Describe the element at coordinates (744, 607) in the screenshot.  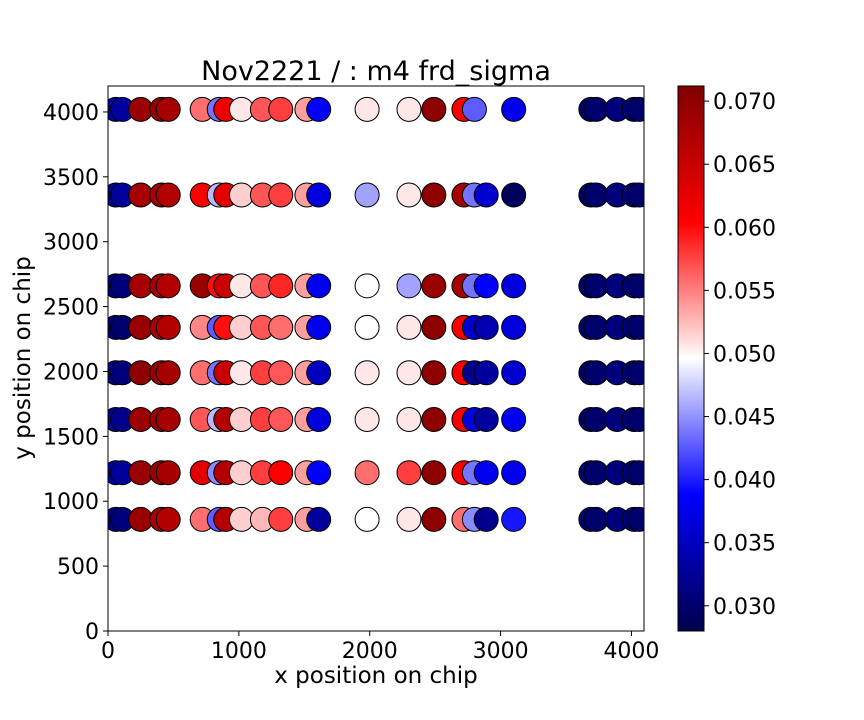
I see `colorbar-tick-label: 0.030` at that location.